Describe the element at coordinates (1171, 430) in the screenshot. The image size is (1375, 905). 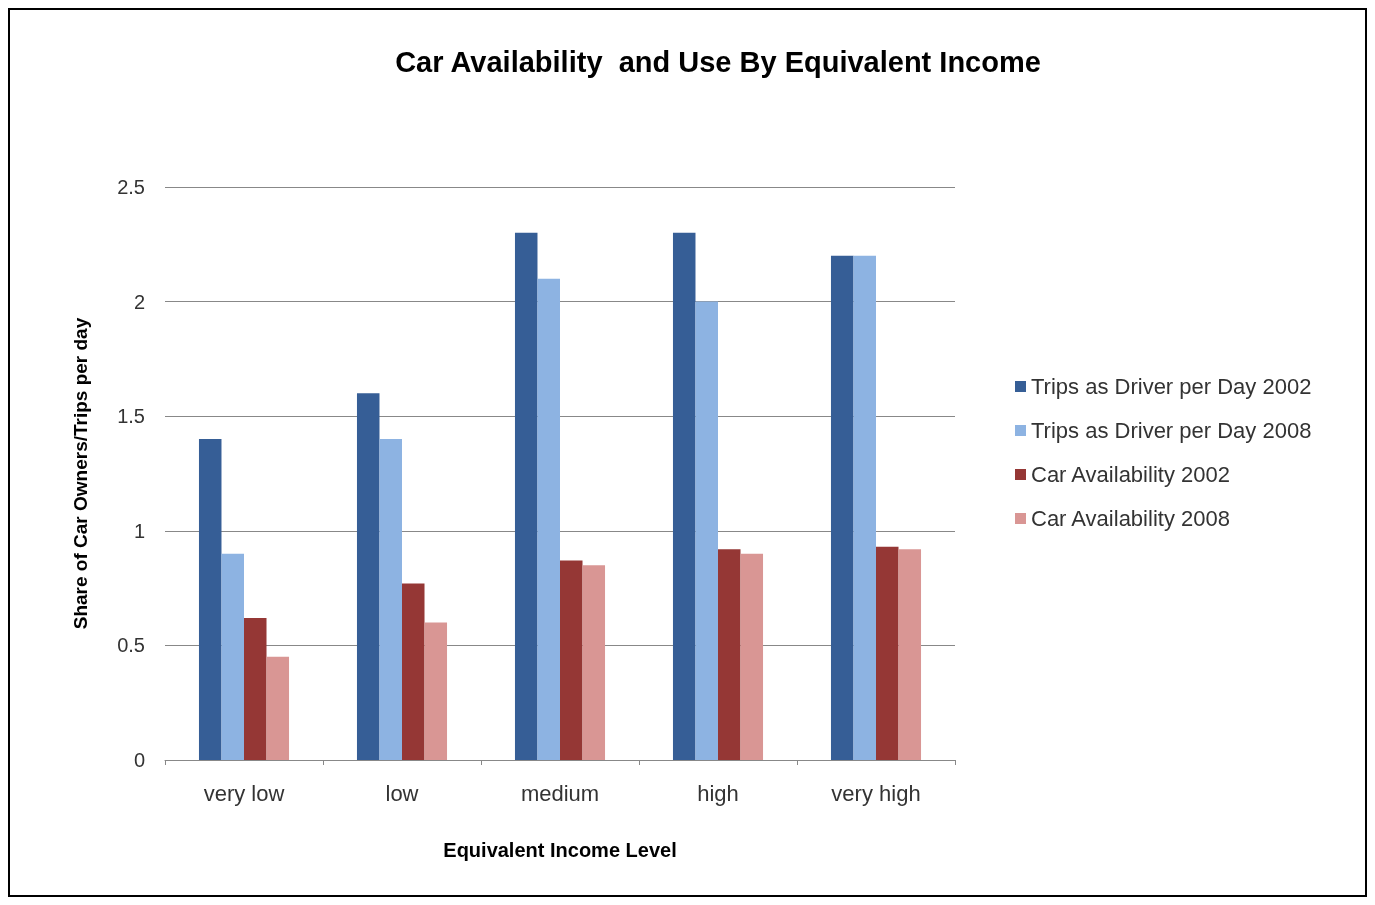
I see `legend-label: Trips as Driver per Day 2008` at that location.